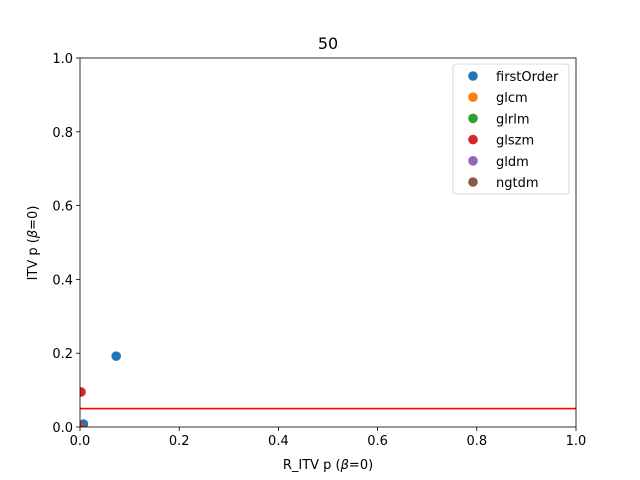 This screenshot has width=640, height=480. I want to click on legend: firstOrder glcm glrlm glszm gldm ngtdm, so click(511, 129).